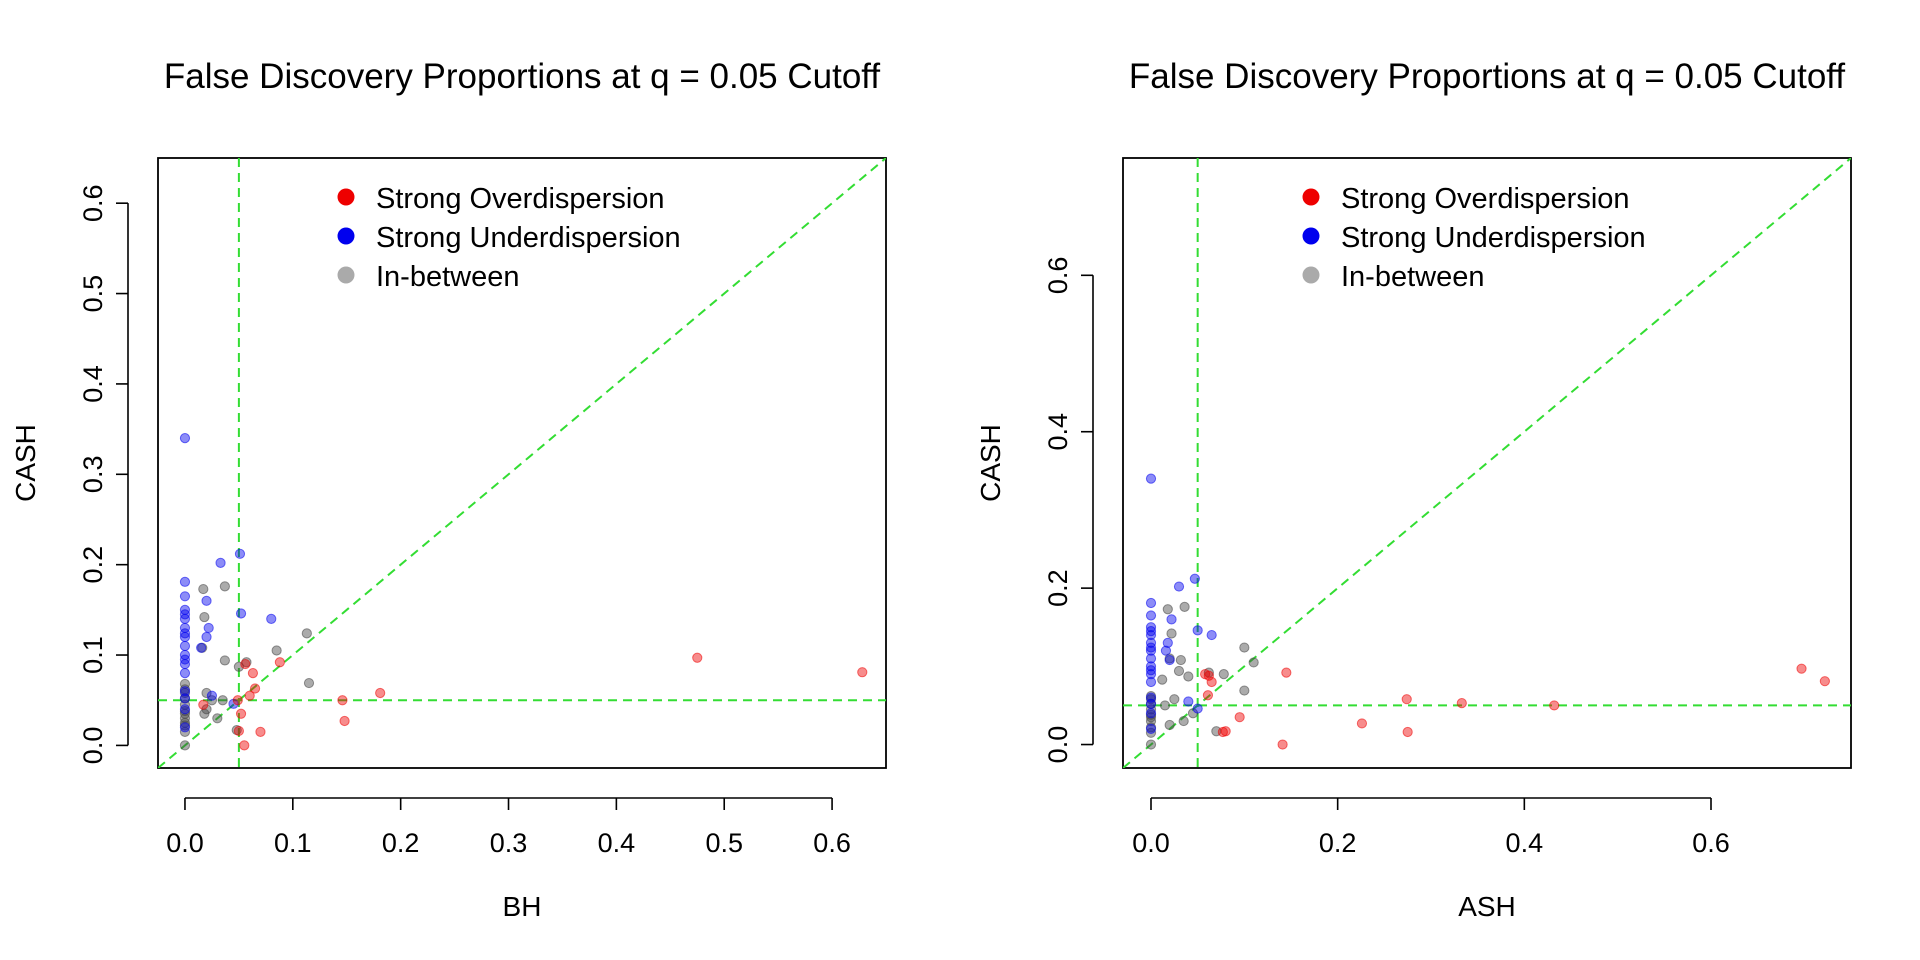 The image size is (1920, 960). I want to click on x-tick-label: 0.4, so click(617, 843).